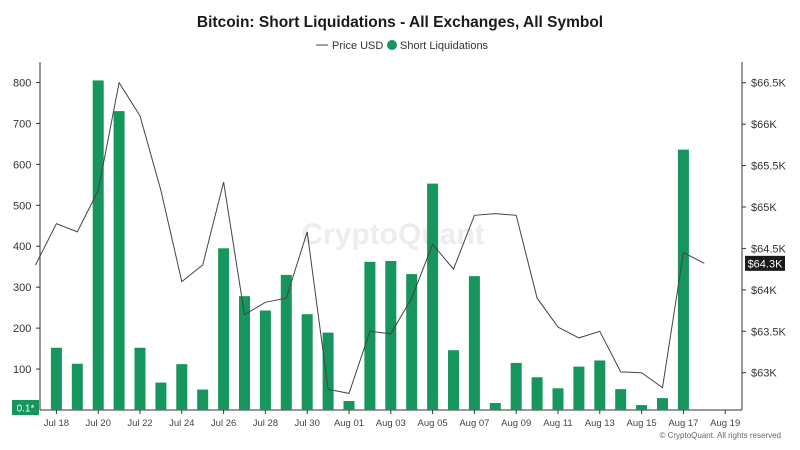  I want to click on right-tick-label: $66.5K, so click(769, 84).